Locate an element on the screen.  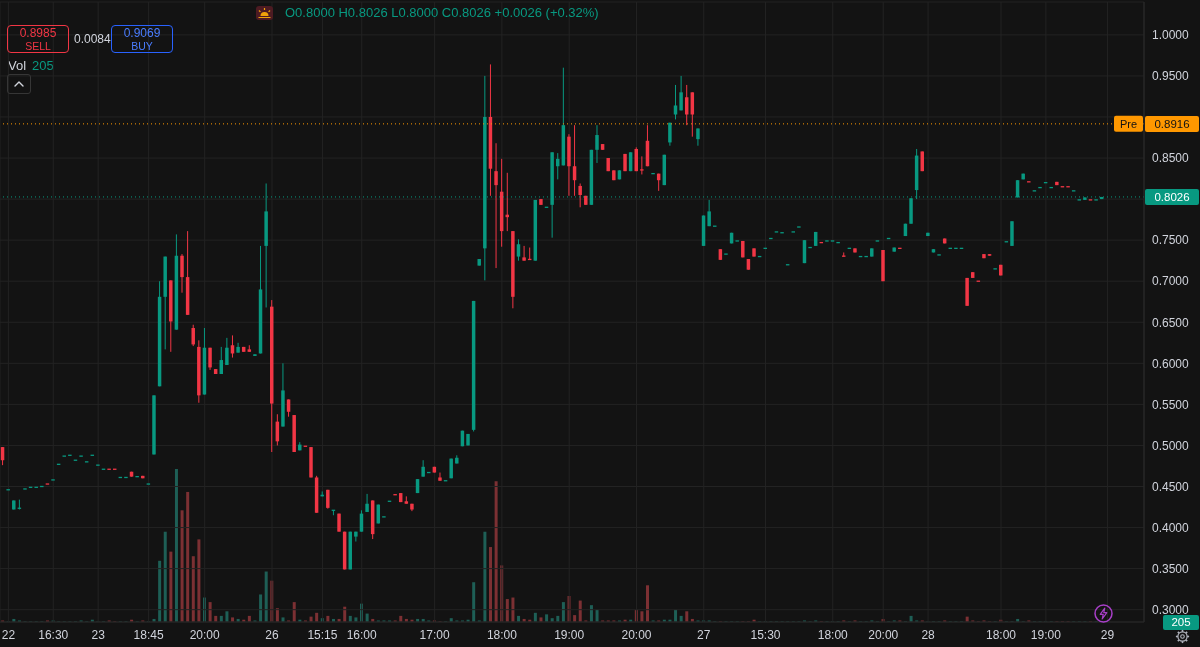
x-tick-label: 23 is located at coordinates (98, 634).